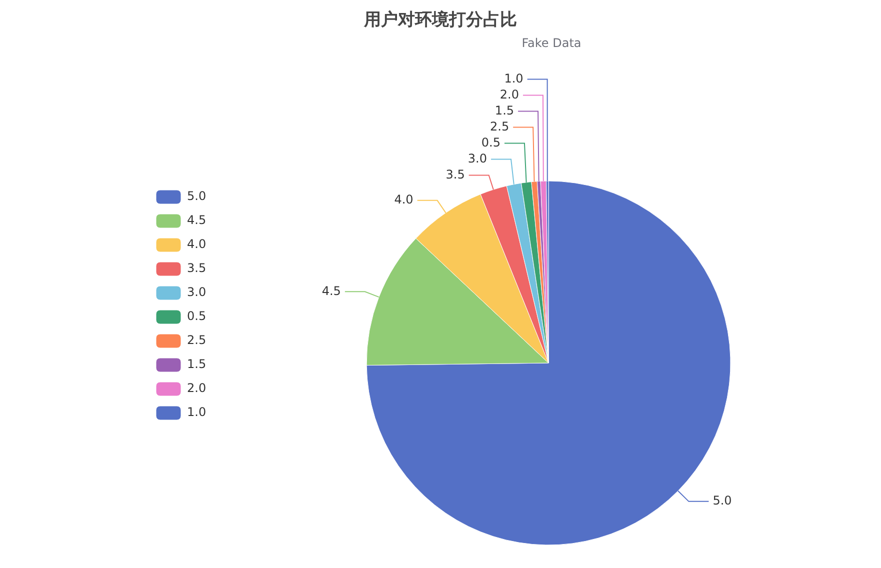  I want to click on slice-label: 5.0, so click(722, 501).